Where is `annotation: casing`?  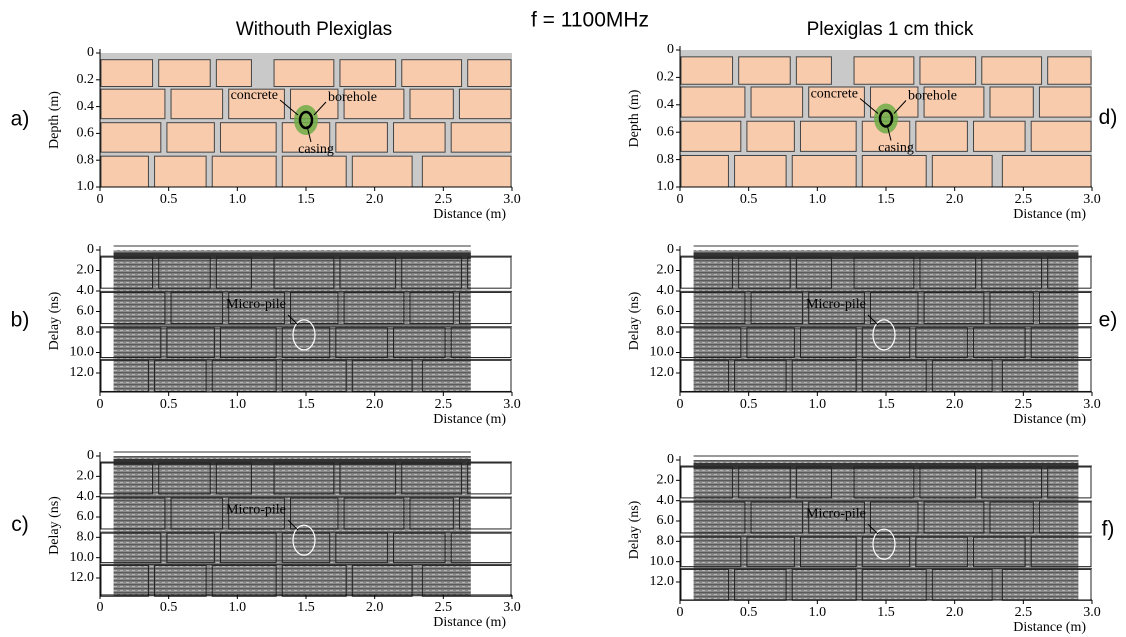
annotation: casing is located at coordinates (896, 148).